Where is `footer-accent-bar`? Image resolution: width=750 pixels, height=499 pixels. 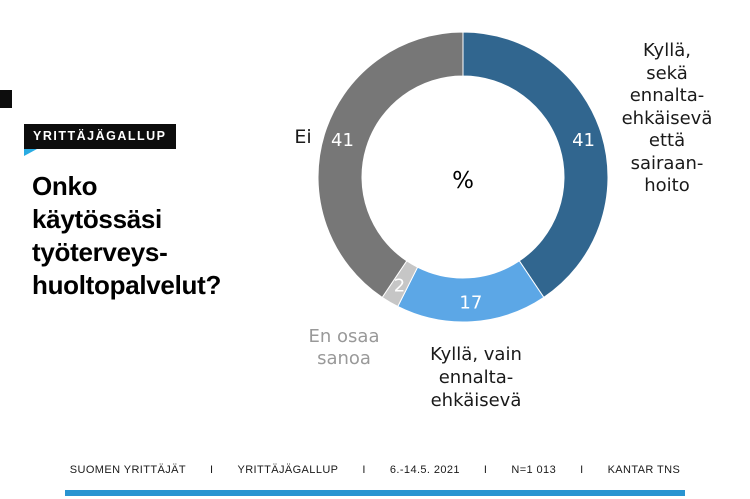
footer-accent-bar is located at coordinates (375, 493).